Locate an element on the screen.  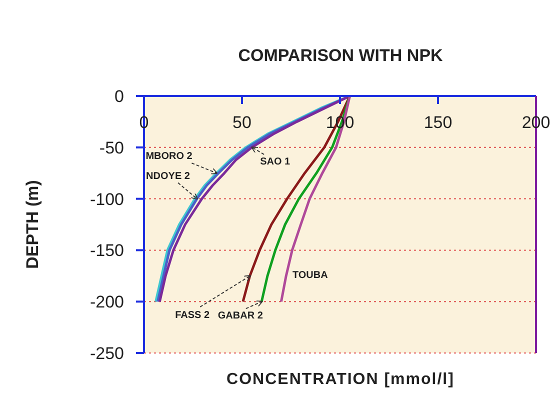
y-tick-label: -50 is located at coordinates (111, 148).